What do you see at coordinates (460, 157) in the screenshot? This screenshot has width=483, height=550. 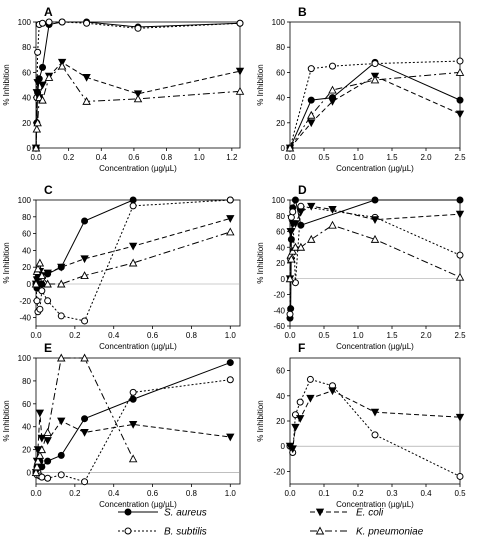 I see `x-tick-label: 2.5` at bounding box center [460, 157].